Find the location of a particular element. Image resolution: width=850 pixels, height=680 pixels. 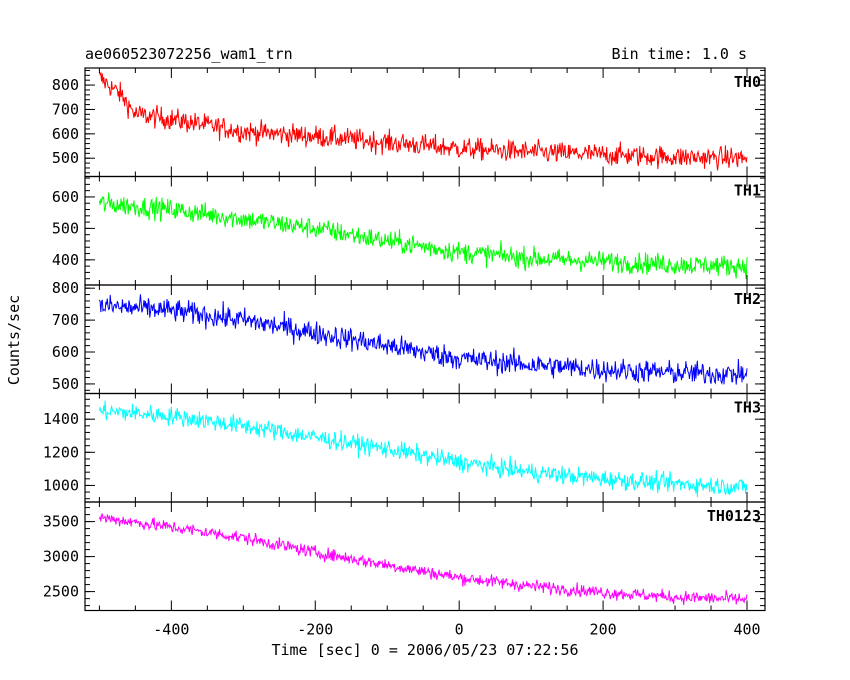

panel-th0: 500 600 700 800 TH0 is located at coordinates (409, 122).